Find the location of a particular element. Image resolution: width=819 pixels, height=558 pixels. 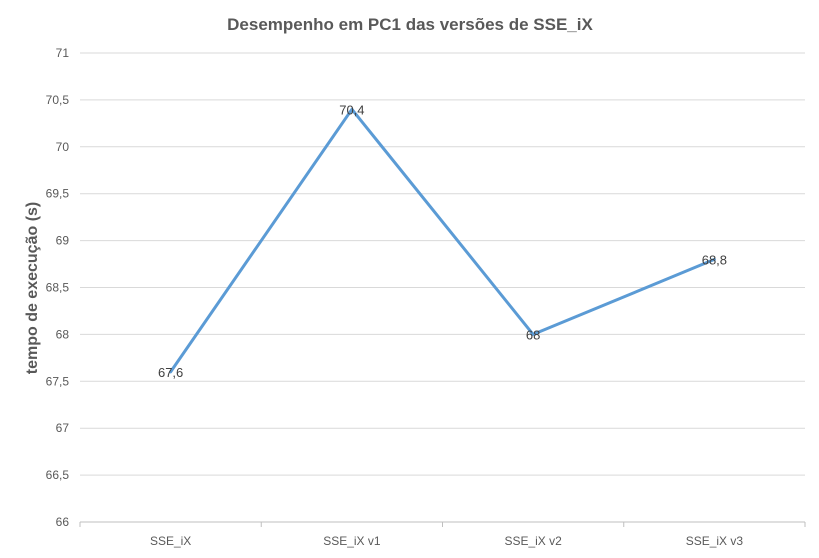

y-tick-label: 68,5 is located at coordinates (58, 288).